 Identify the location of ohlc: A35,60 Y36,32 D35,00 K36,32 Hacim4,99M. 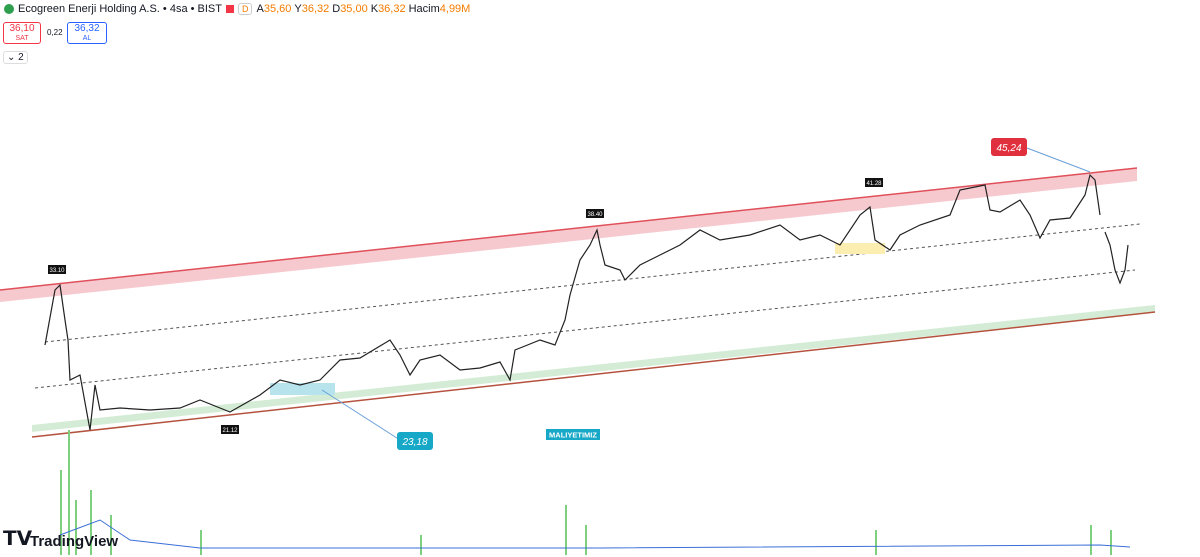
(364, 9).